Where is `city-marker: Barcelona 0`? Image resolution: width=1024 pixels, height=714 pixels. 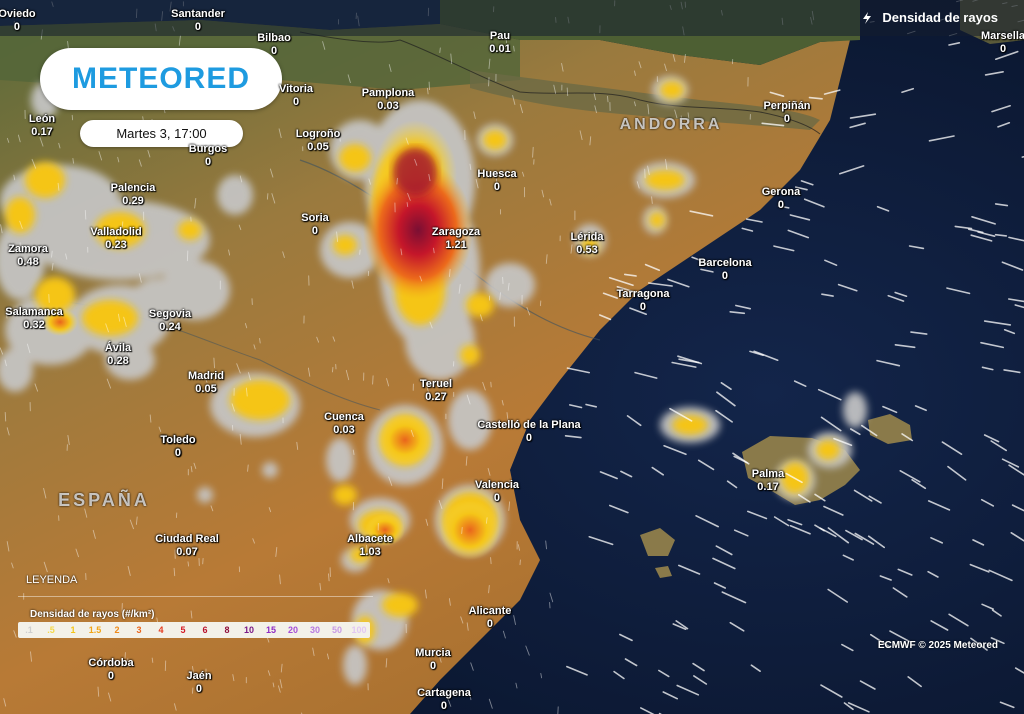
city-marker: Barcelona 0 is located at coordinates (724, 270).